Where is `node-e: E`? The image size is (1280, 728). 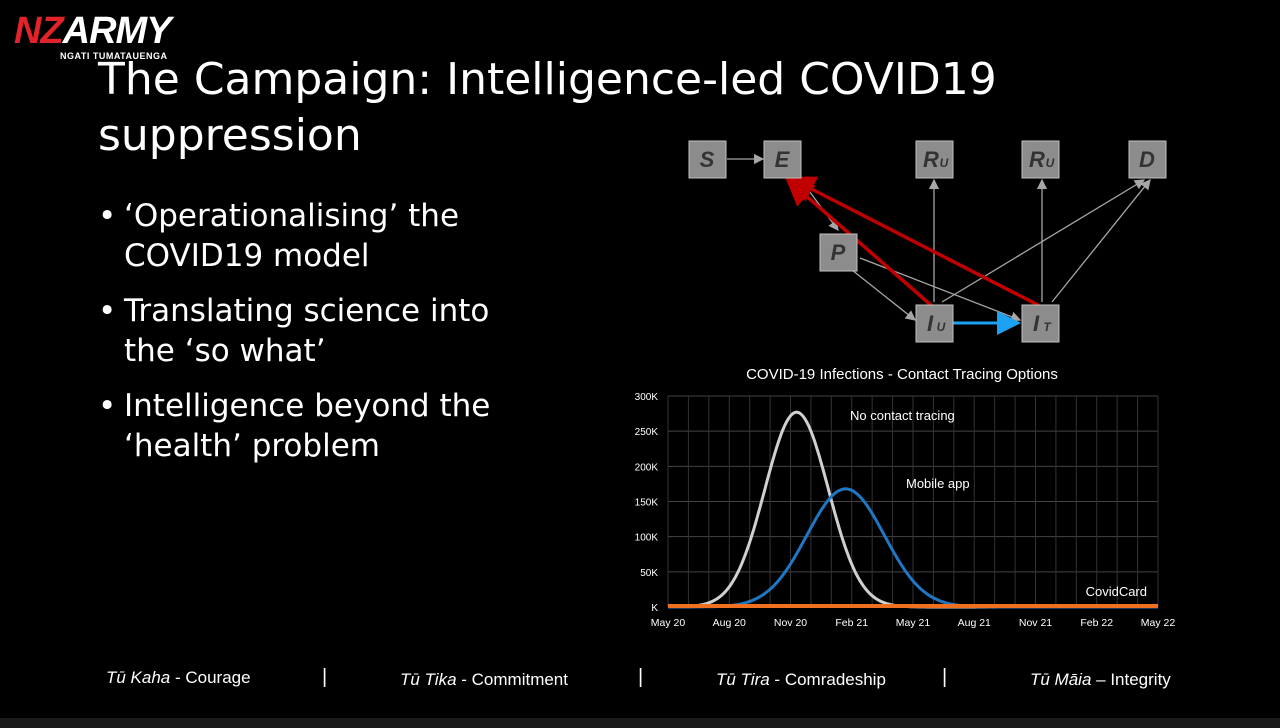
node-e: E is located at coordinates (782, 159).